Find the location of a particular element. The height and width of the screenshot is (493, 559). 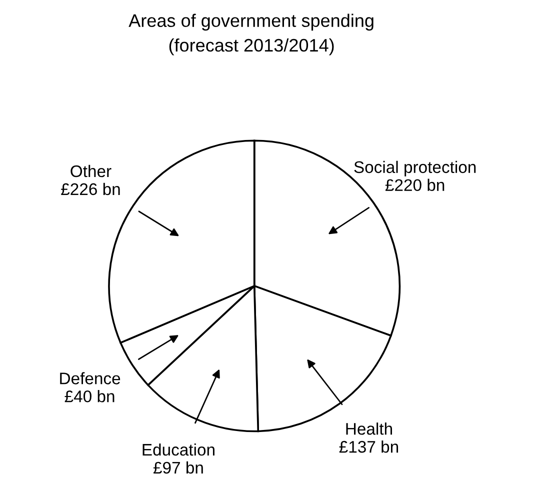

data-label: £137 bn is located at coordinates (368, 446).